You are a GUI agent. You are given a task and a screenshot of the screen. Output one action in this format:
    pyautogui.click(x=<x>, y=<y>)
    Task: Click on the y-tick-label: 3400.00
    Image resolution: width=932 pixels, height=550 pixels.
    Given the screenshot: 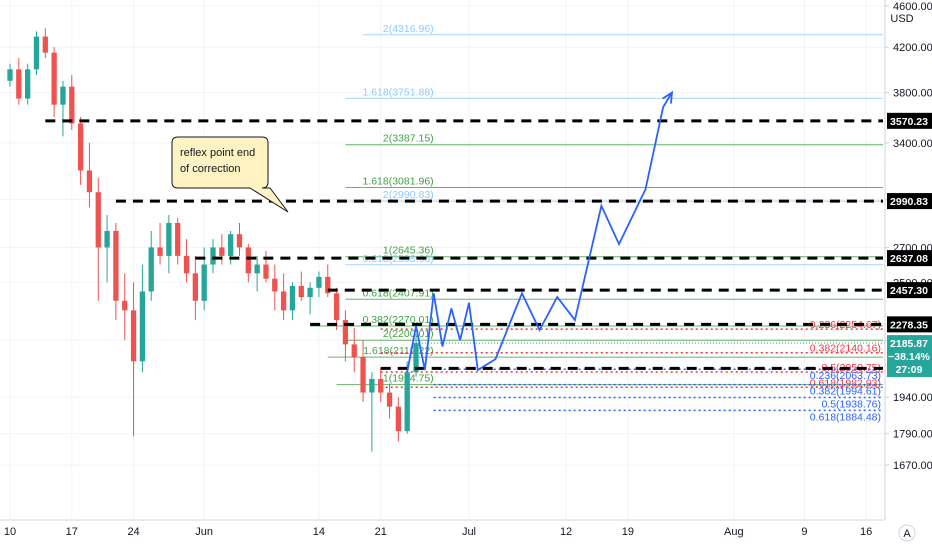 What is the action you would take?
    pyautogui.click(x=912, y=144)
    